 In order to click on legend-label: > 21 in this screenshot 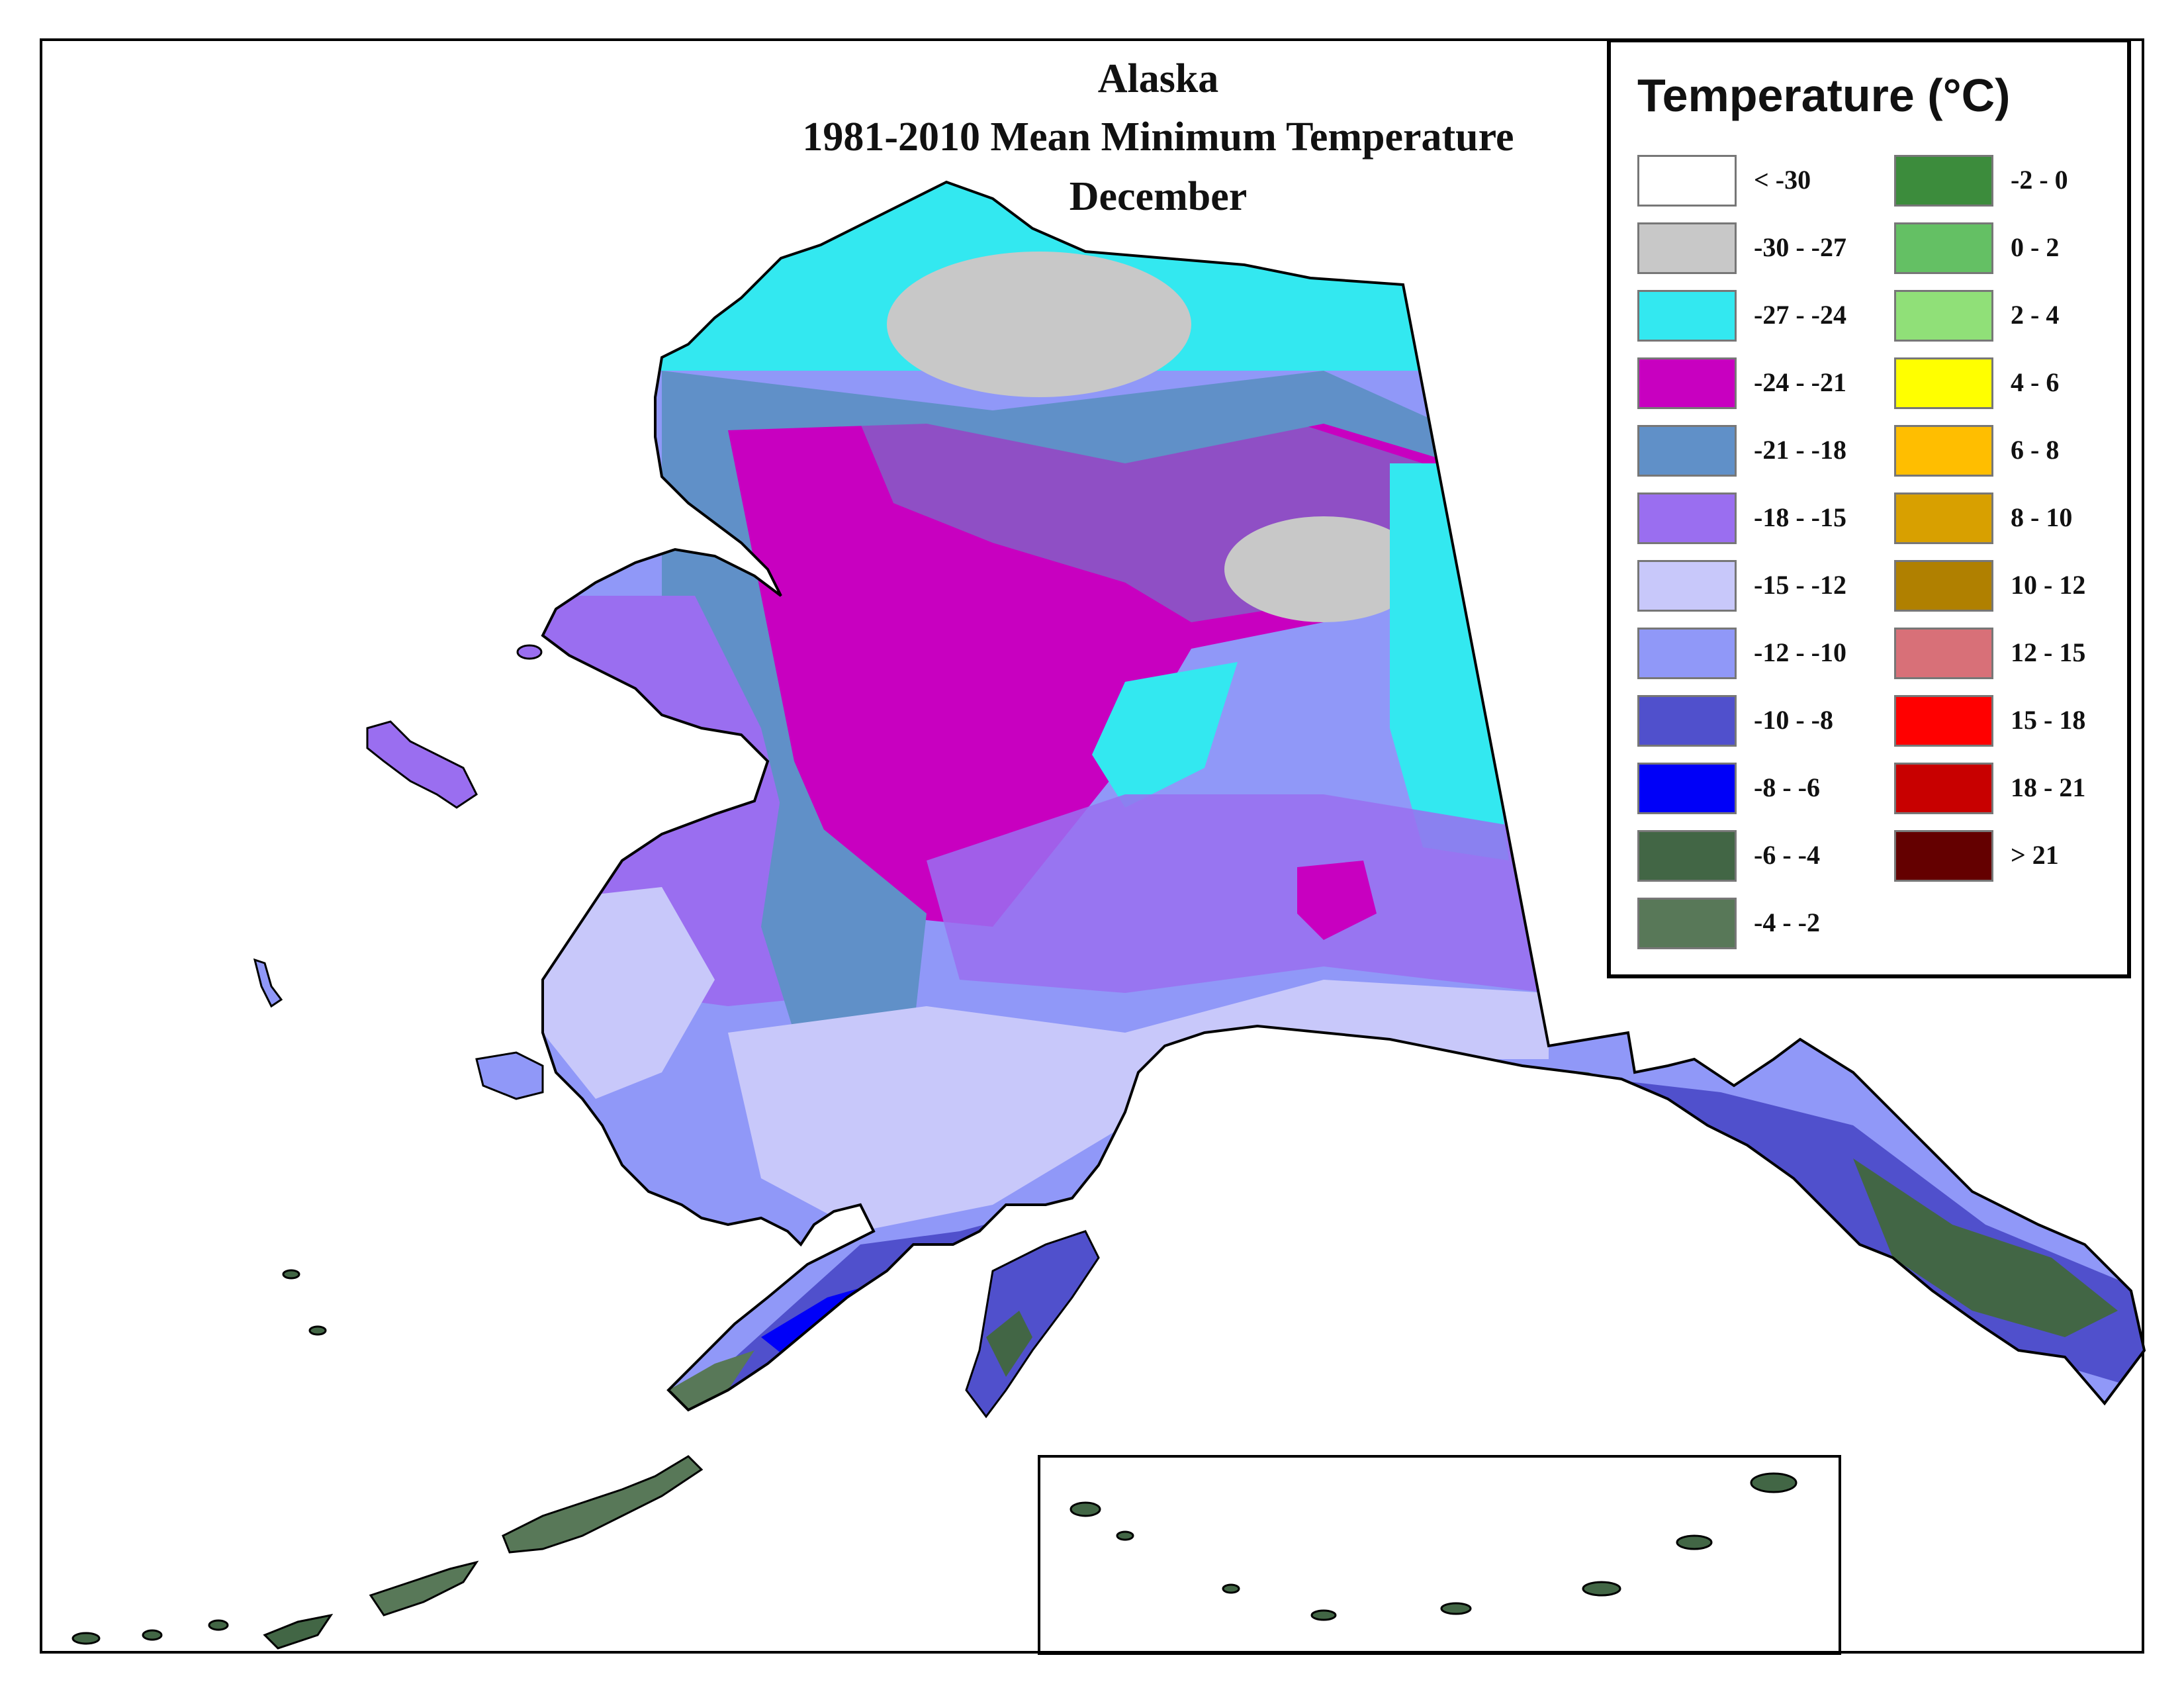, I will do `click(2035, 855)`.